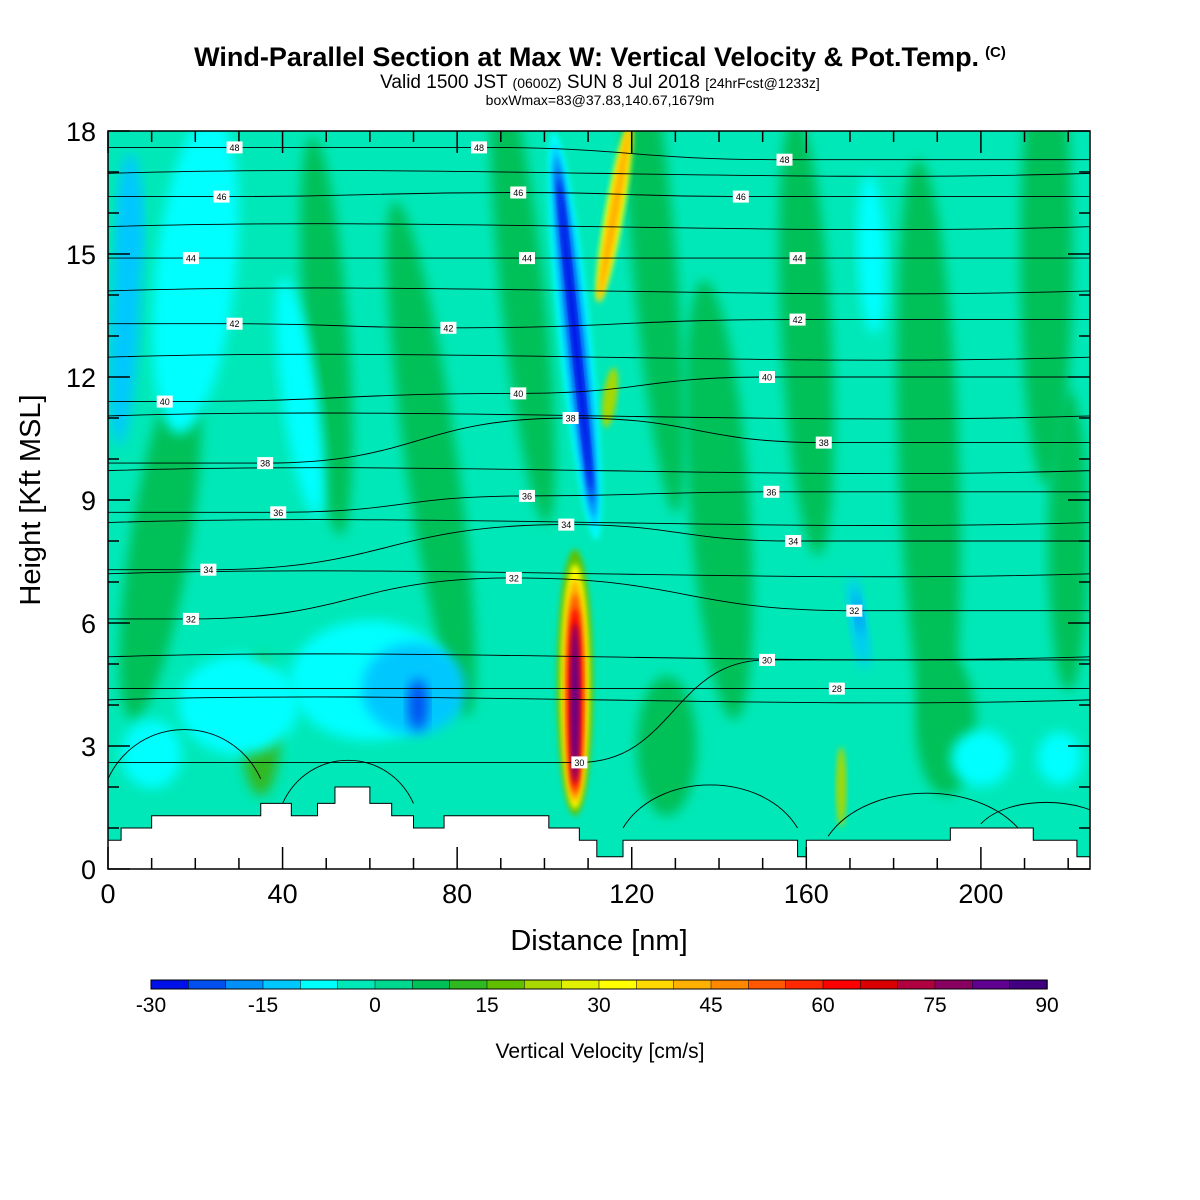 The width and height of the screenshot is (1200, 1200). I want to click on contour-label-text: 36, so click(527, 496).